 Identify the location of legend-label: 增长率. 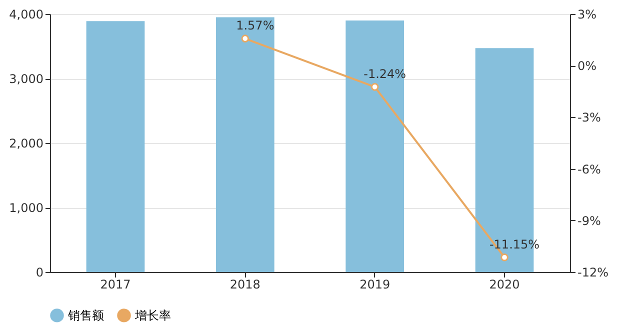
(152, 315).